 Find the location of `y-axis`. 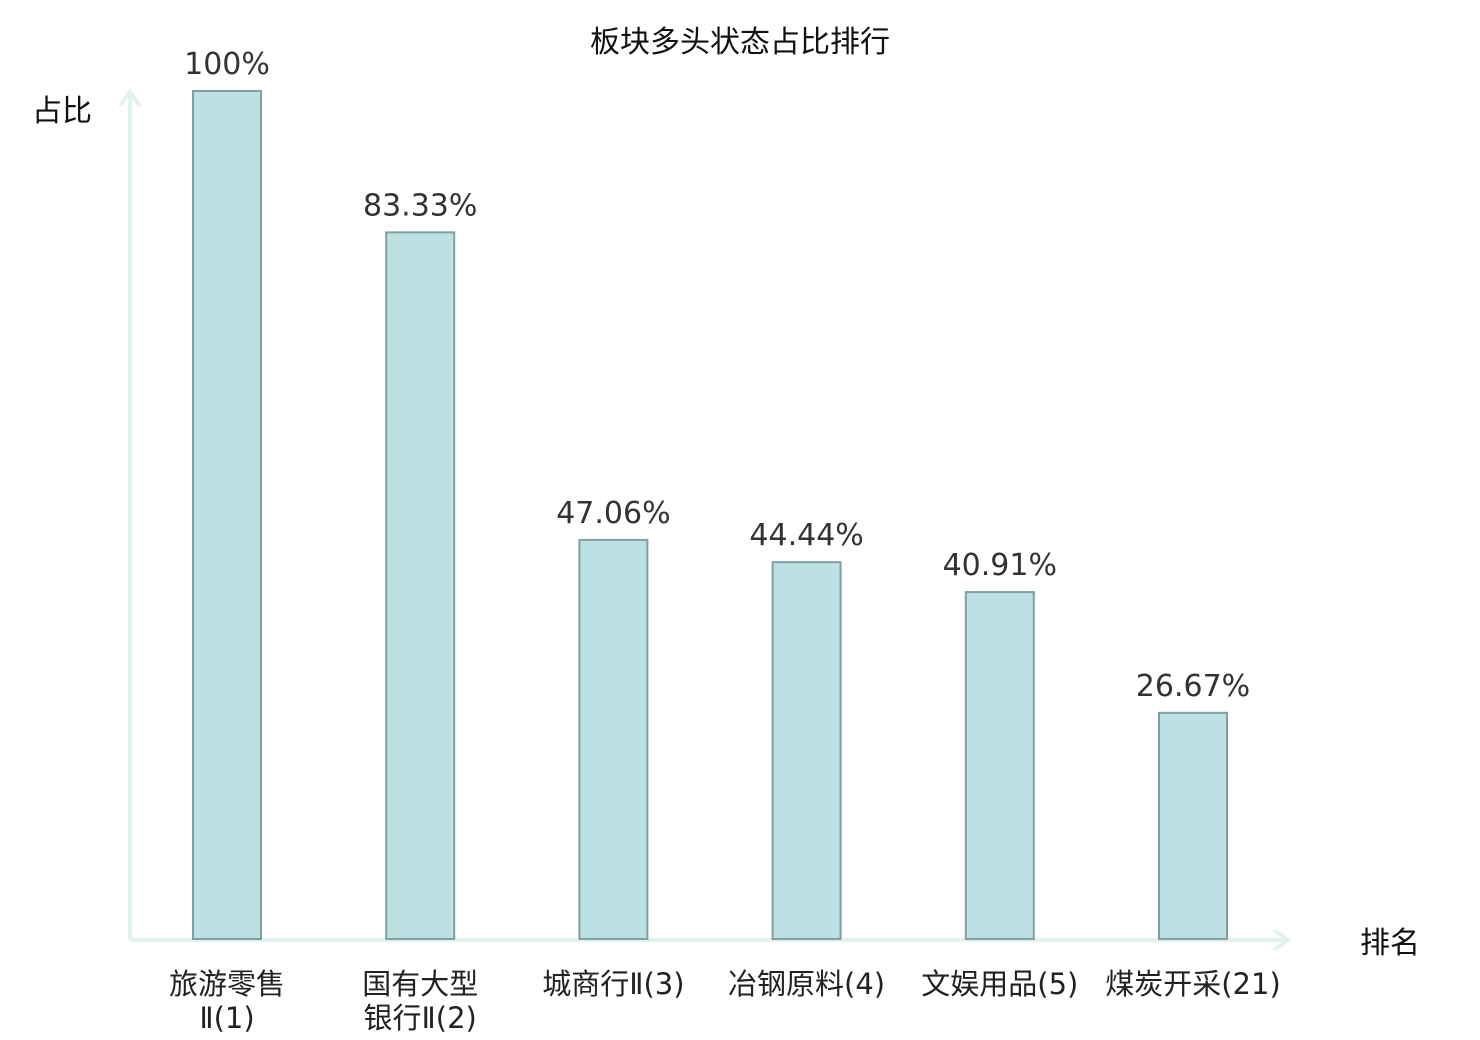

y-axis is located at coordinates (130, 514).